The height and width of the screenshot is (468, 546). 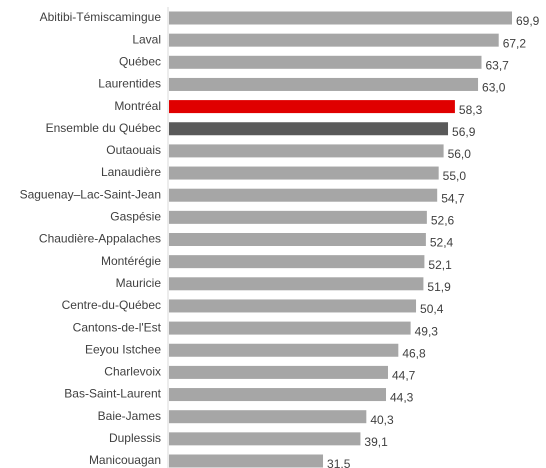 I want to click on value-label: 56,9, so click(x=464, y=132).